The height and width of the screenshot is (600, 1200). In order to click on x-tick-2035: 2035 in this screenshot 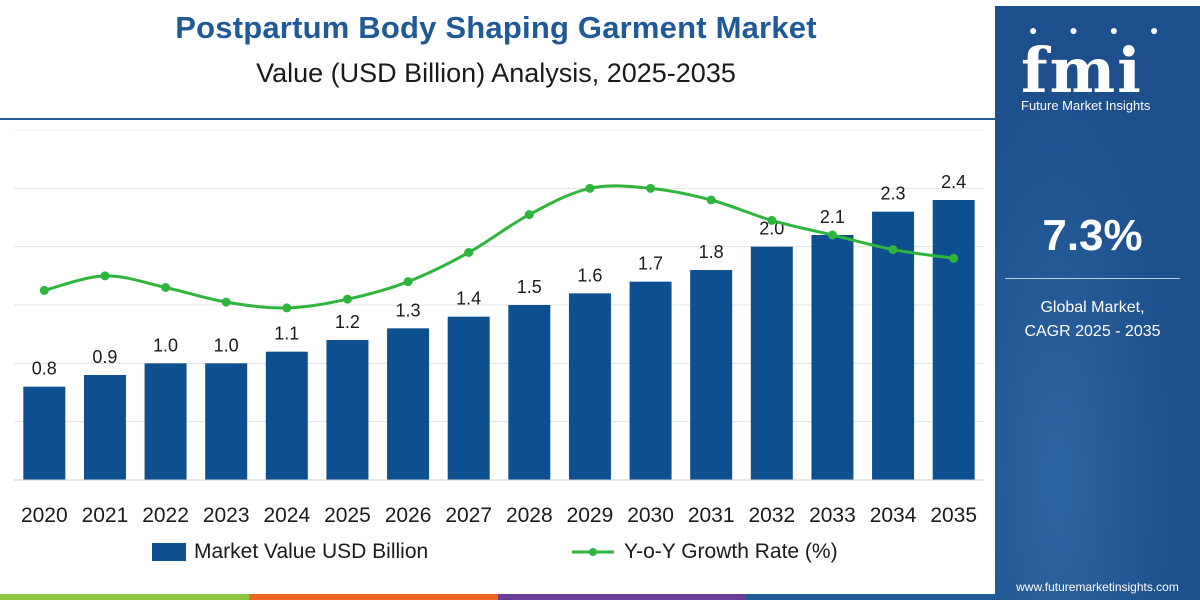, I will do `click(953, 515)`.